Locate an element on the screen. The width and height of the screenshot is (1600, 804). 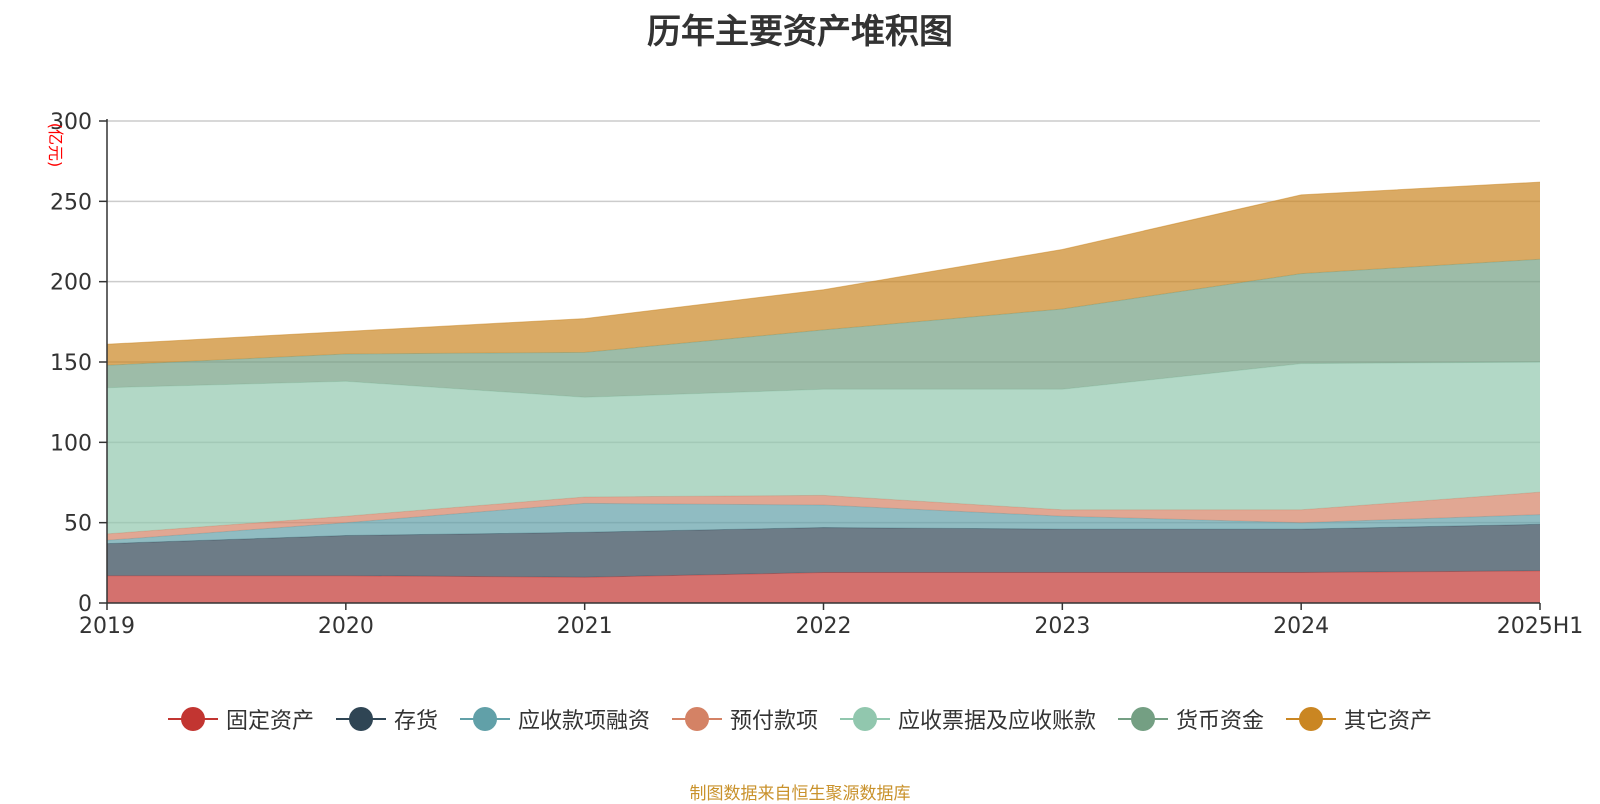
legend-item-2: 应收款项融资 is located at coordinates (554, 719).